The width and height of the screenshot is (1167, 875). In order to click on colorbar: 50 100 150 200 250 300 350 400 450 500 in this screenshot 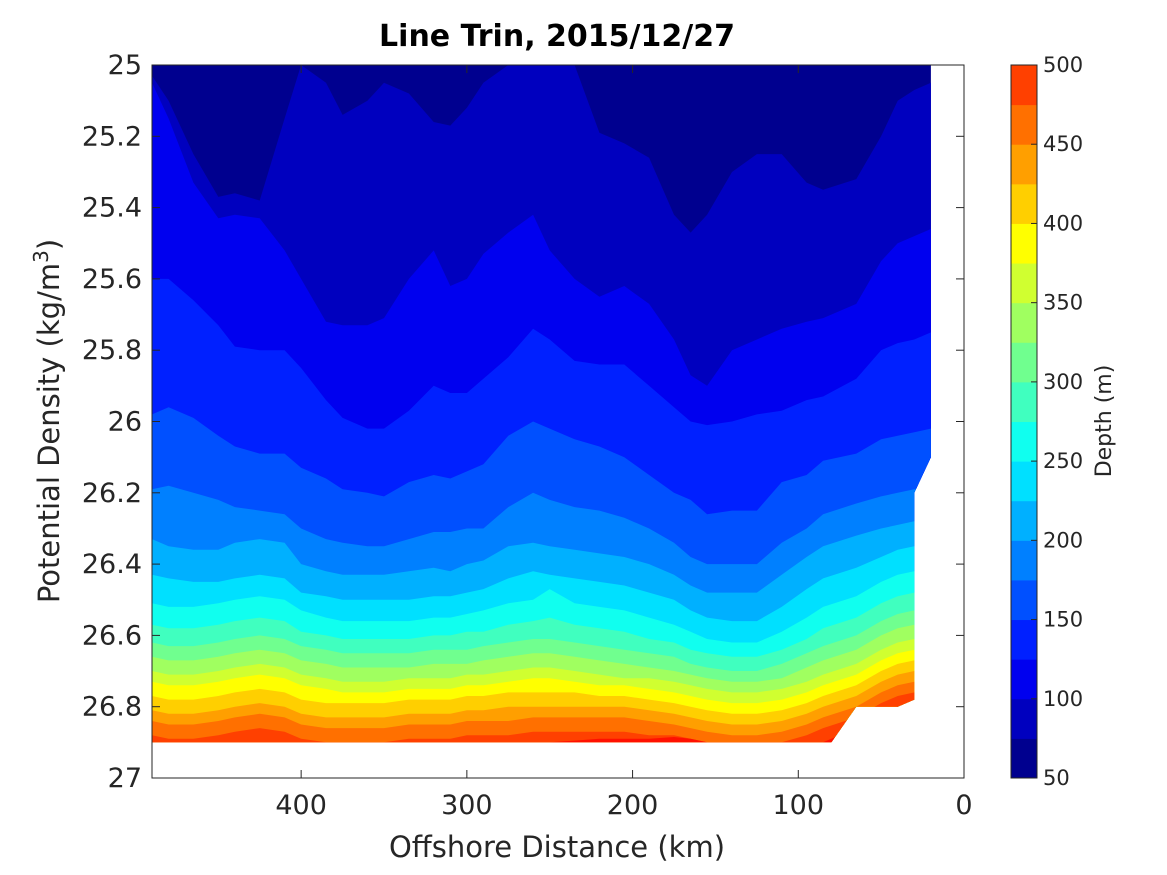, I will do `click(1046, 421)`.